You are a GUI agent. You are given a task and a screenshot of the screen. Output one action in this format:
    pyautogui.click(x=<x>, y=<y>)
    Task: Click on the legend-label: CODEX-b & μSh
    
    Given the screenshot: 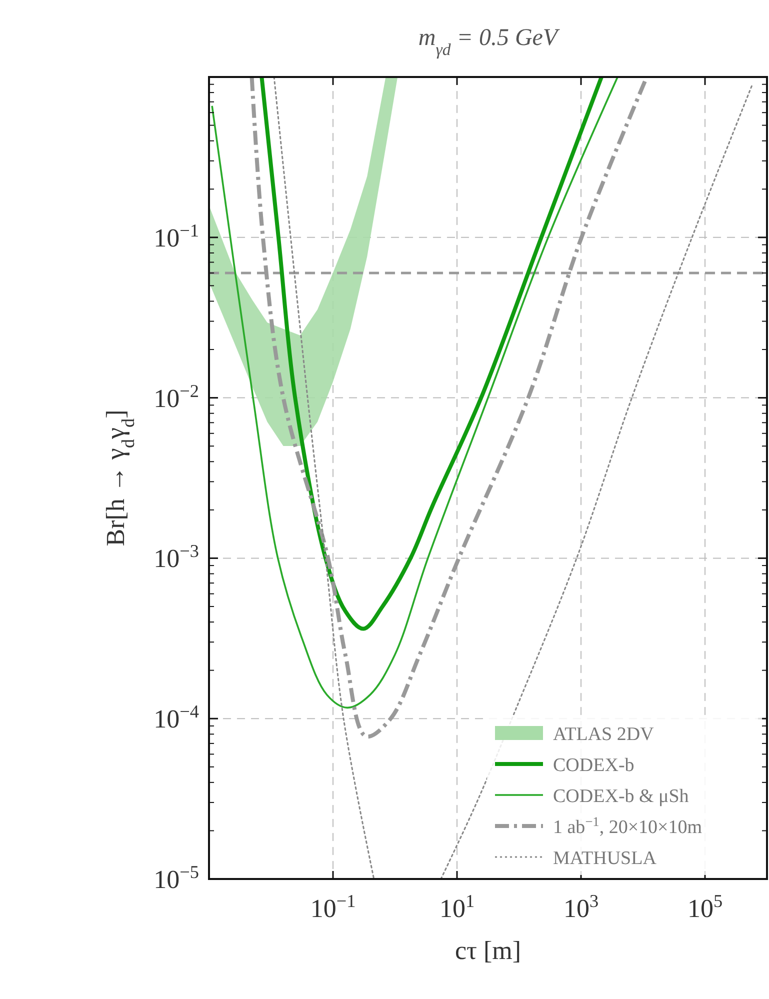 What is the action you would take?
    pyautogui.click(x=621, y=796)
    